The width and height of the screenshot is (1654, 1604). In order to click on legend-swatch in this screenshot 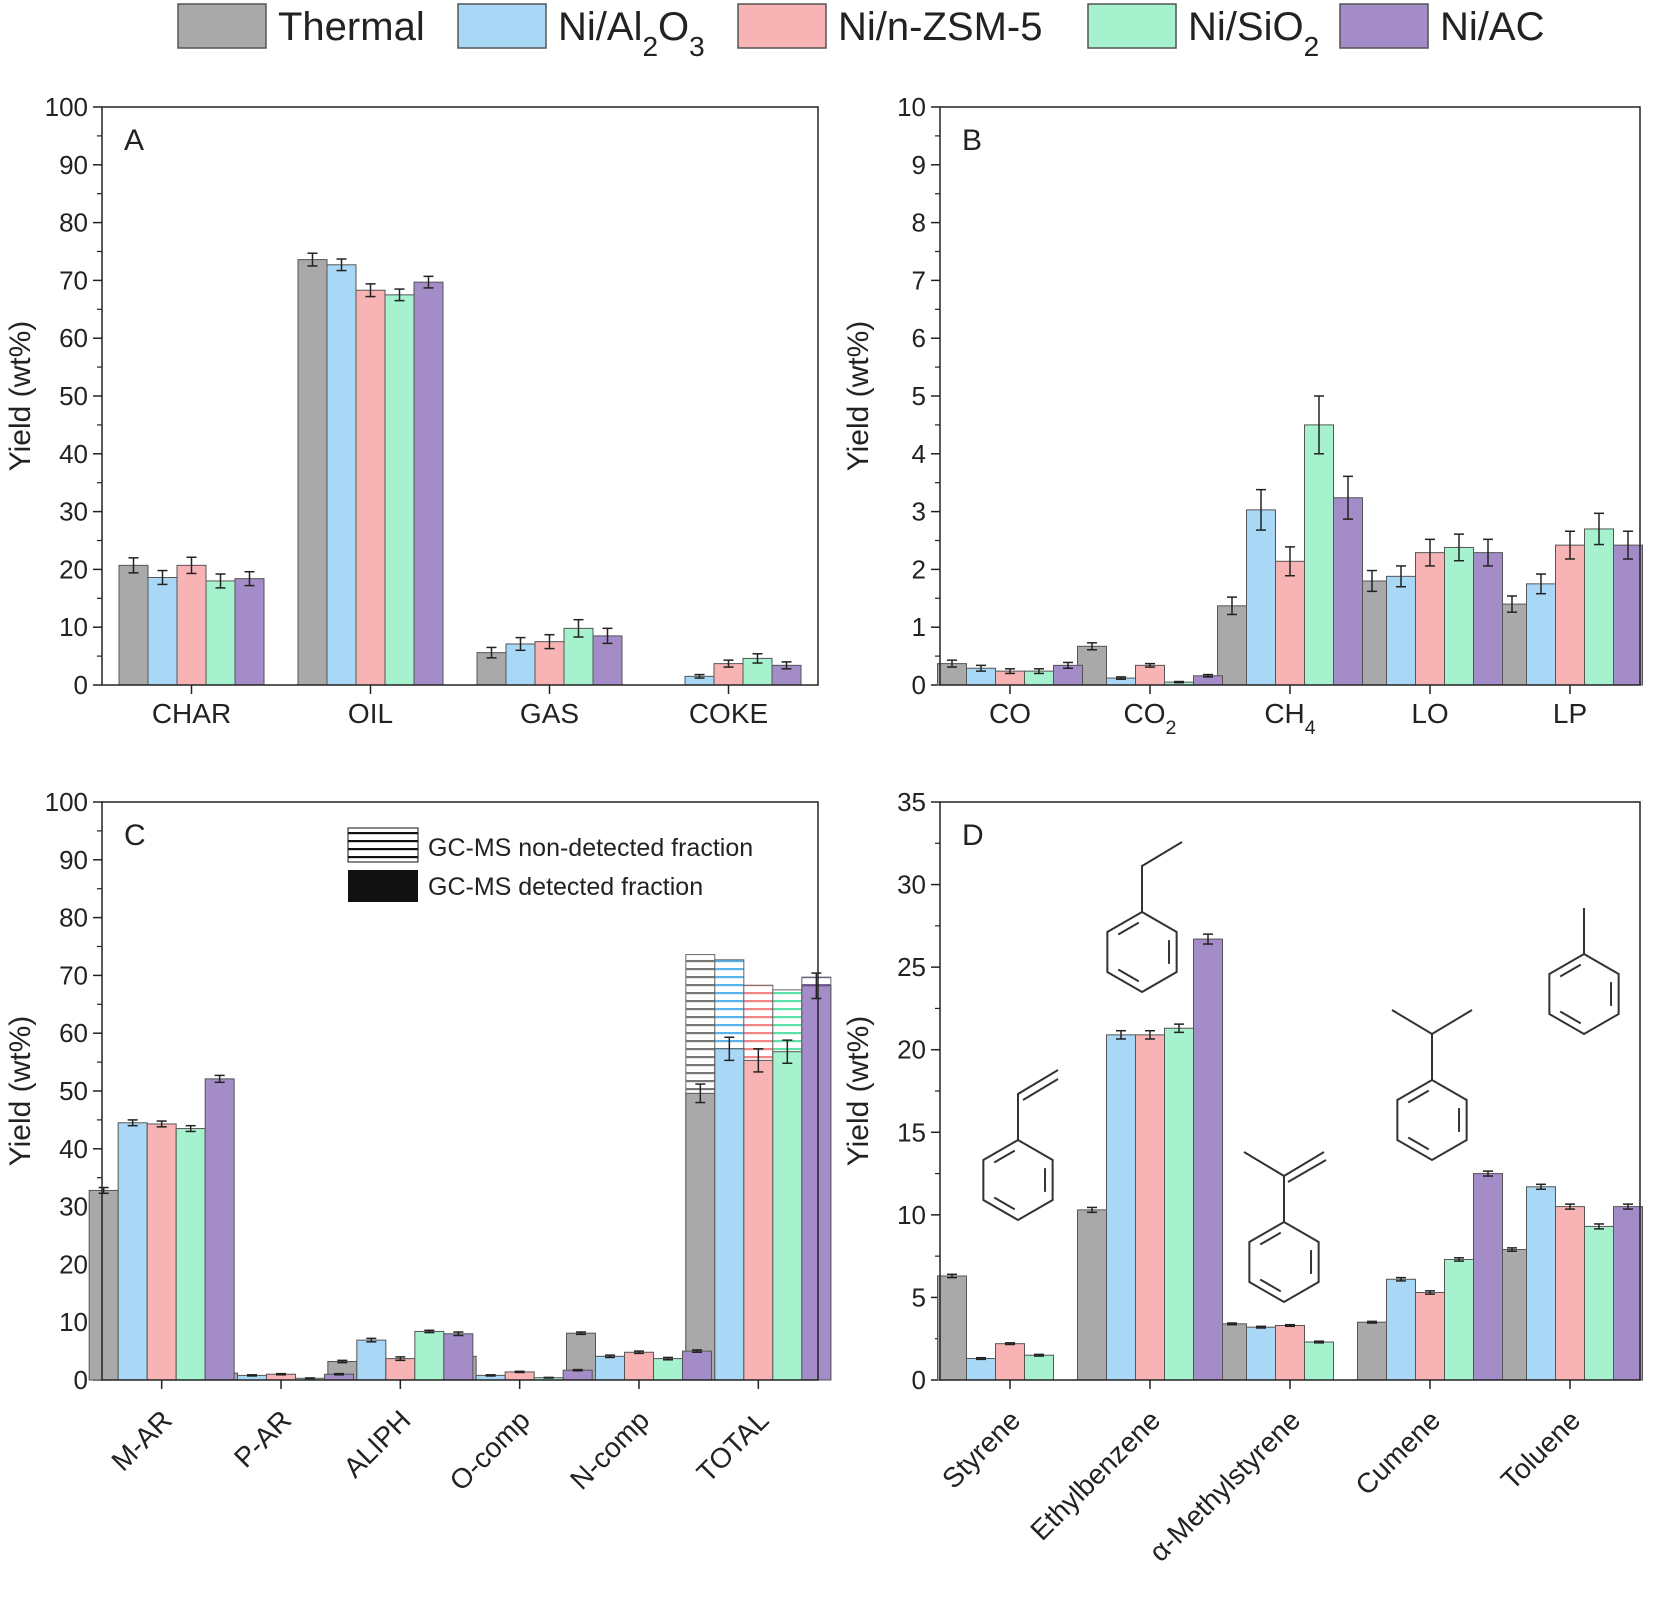, I will do `click(502, 26)`.